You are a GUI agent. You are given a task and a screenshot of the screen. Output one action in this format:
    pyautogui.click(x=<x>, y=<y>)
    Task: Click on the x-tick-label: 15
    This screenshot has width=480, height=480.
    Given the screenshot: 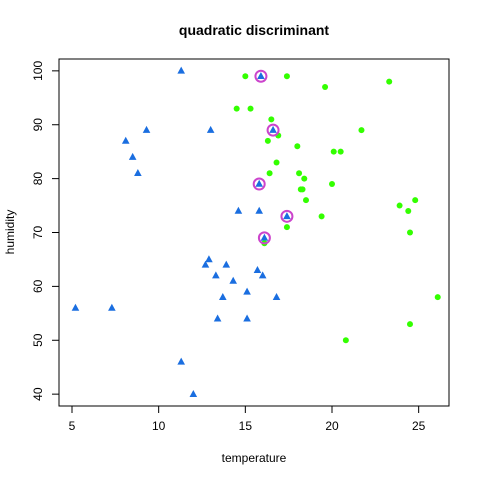 What is the action you would take?
    pyautogui.click(x=246, y=426)
    